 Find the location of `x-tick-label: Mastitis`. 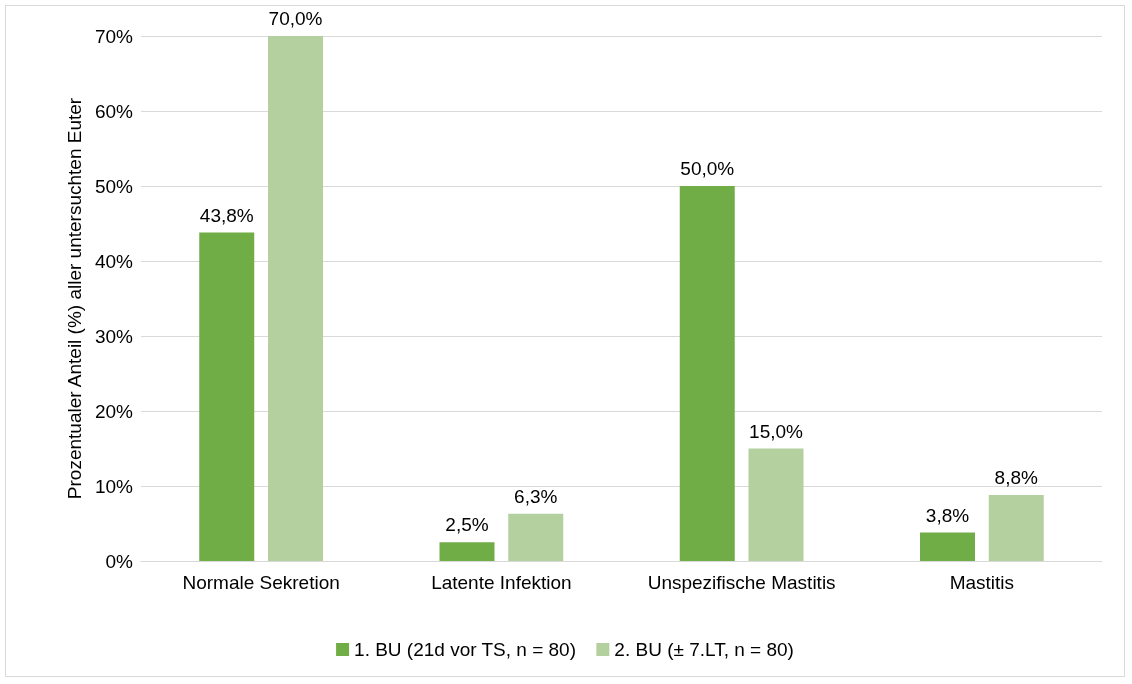

x-tick-label: Mastitis is located at coordinates (982, 582).